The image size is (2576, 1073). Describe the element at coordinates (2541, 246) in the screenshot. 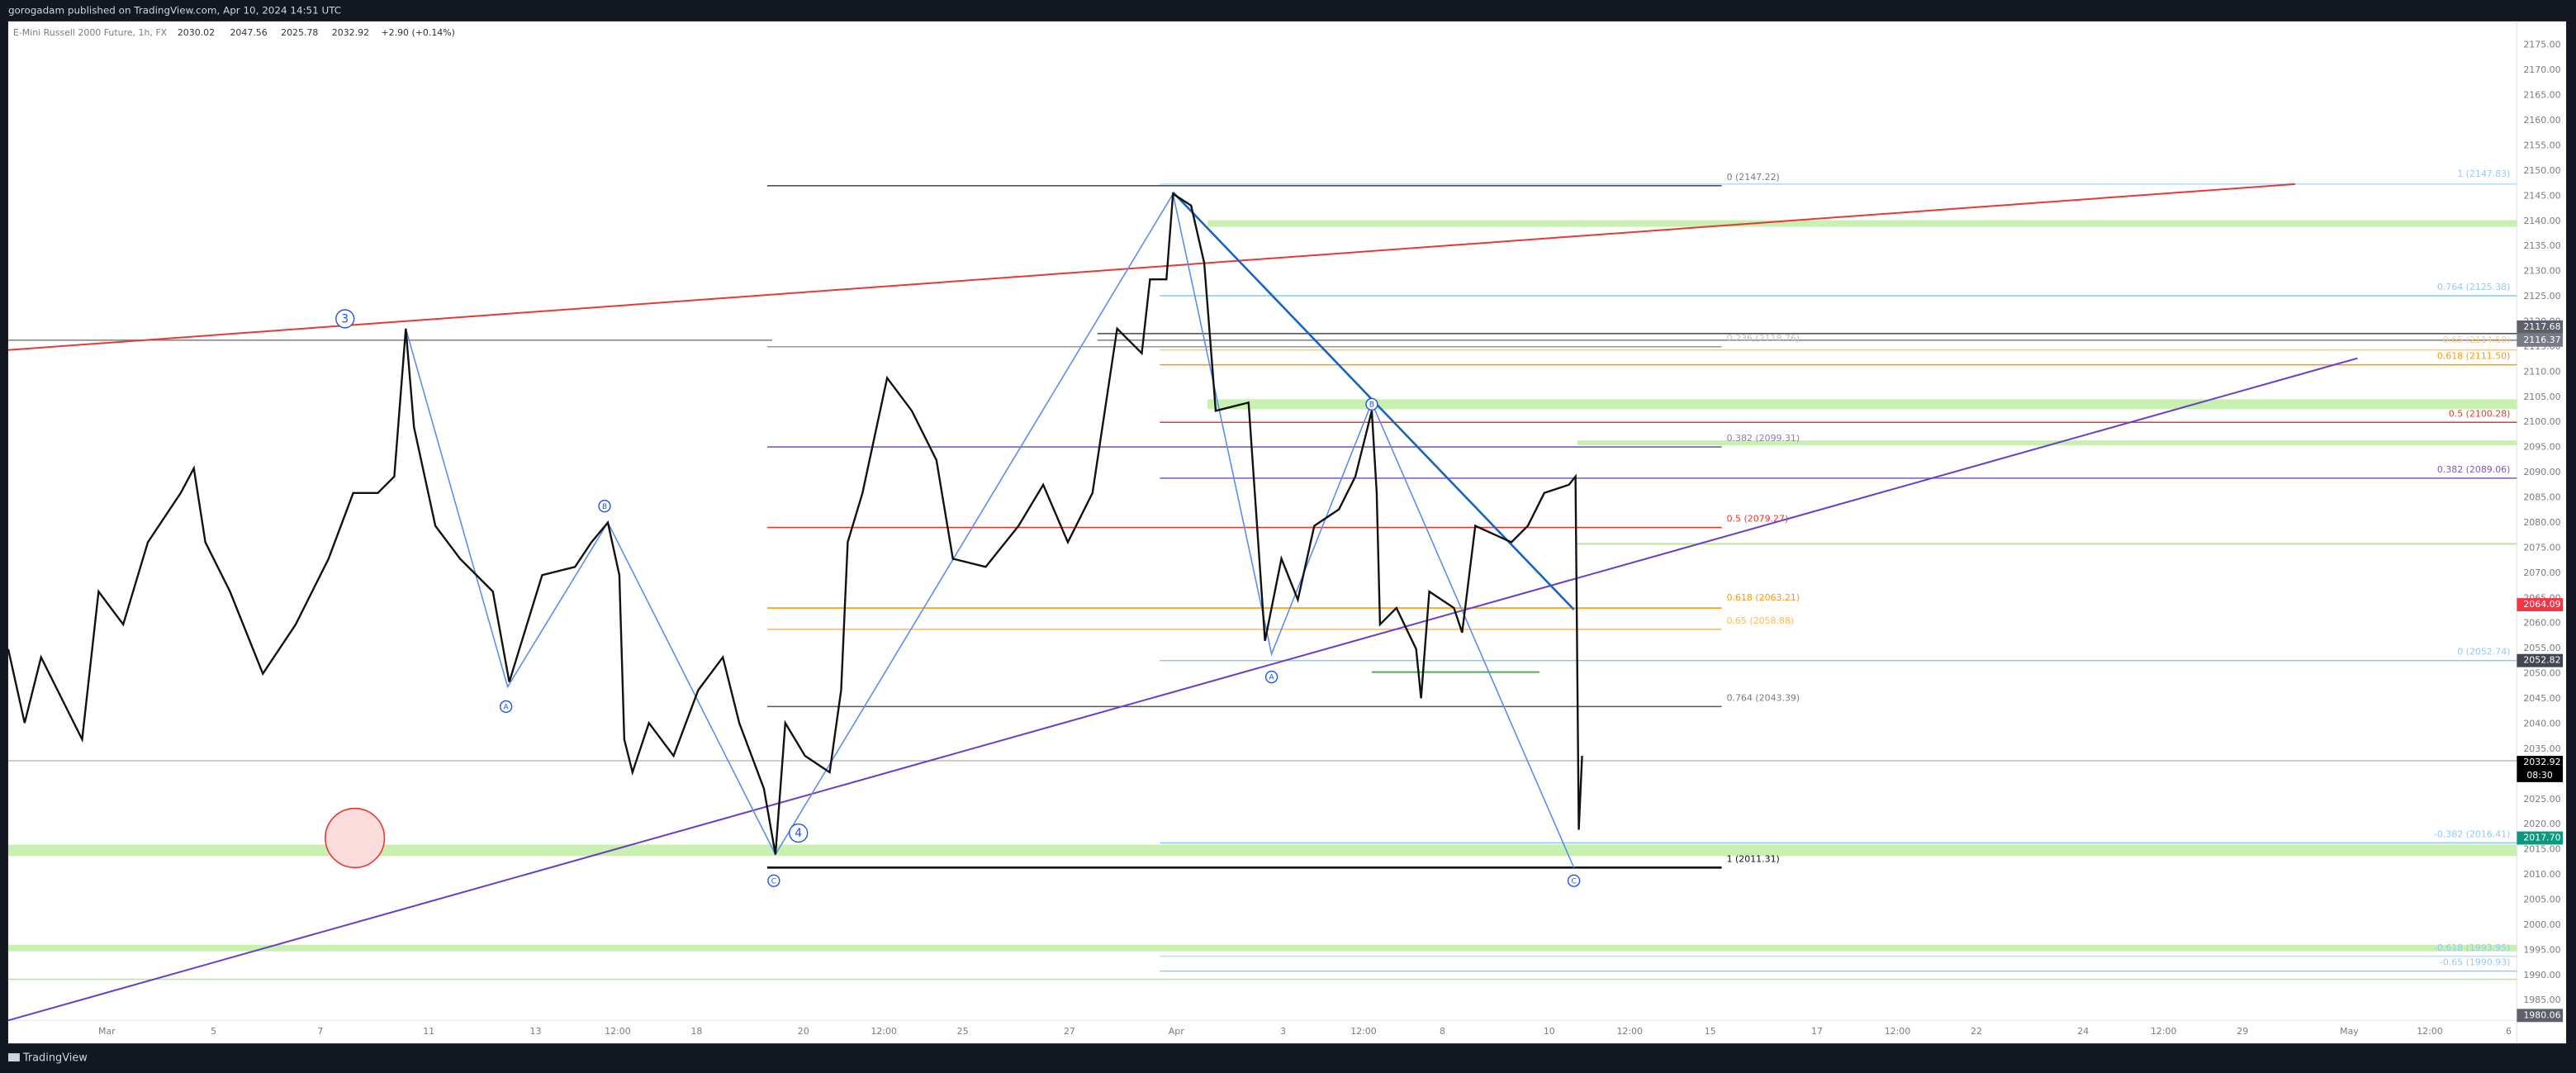

I see `price-label: 2135.00` at that location.